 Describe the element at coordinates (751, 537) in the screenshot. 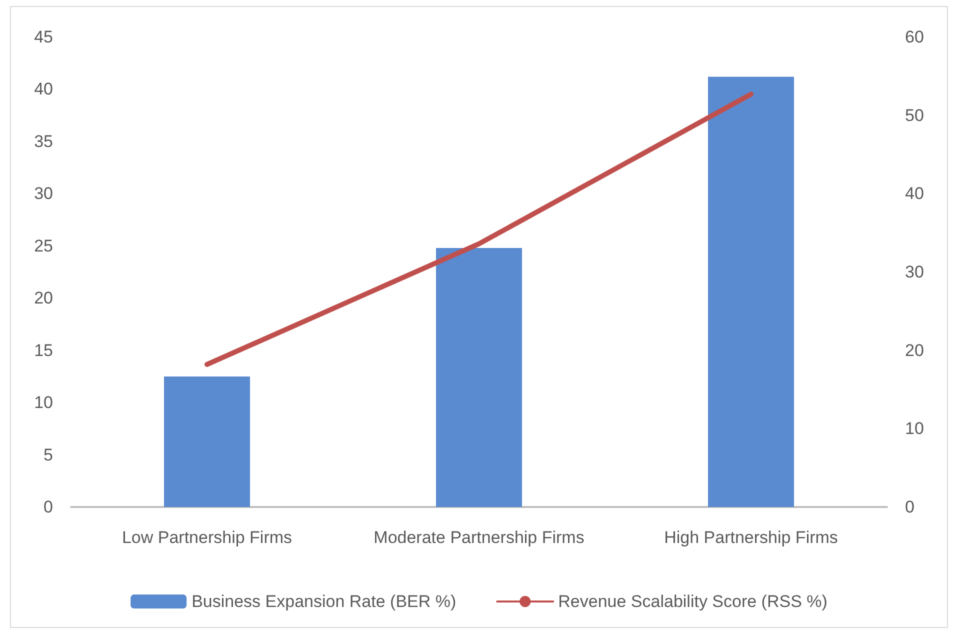

I see `x-tick-label: High Partnership Firms` at that location.